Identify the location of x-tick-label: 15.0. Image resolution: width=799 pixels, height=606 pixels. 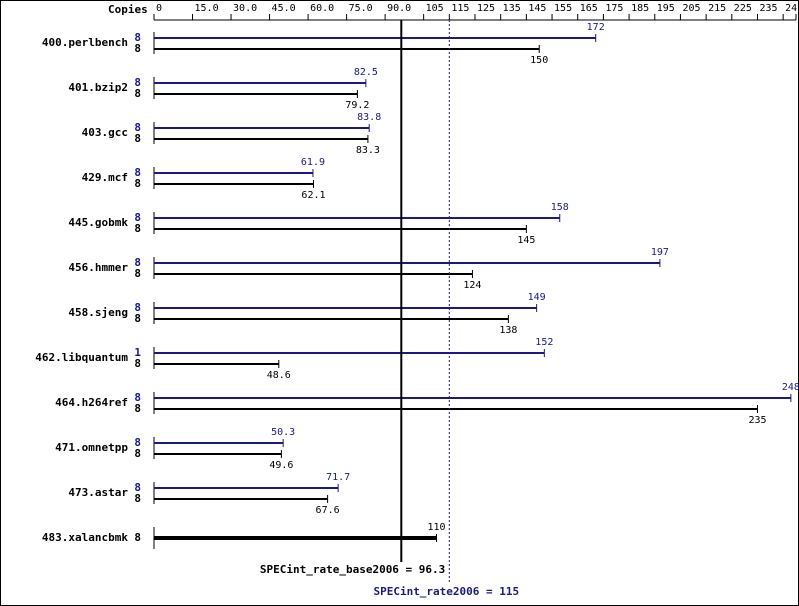
(207, 8).